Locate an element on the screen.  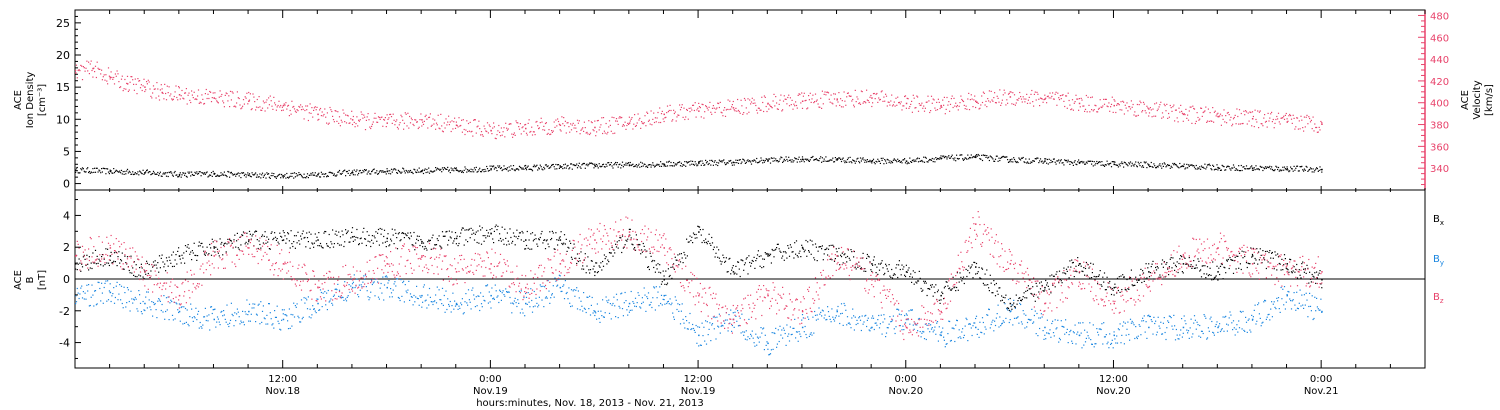
velocity-value-mark is located at coordinates (1010, 97).